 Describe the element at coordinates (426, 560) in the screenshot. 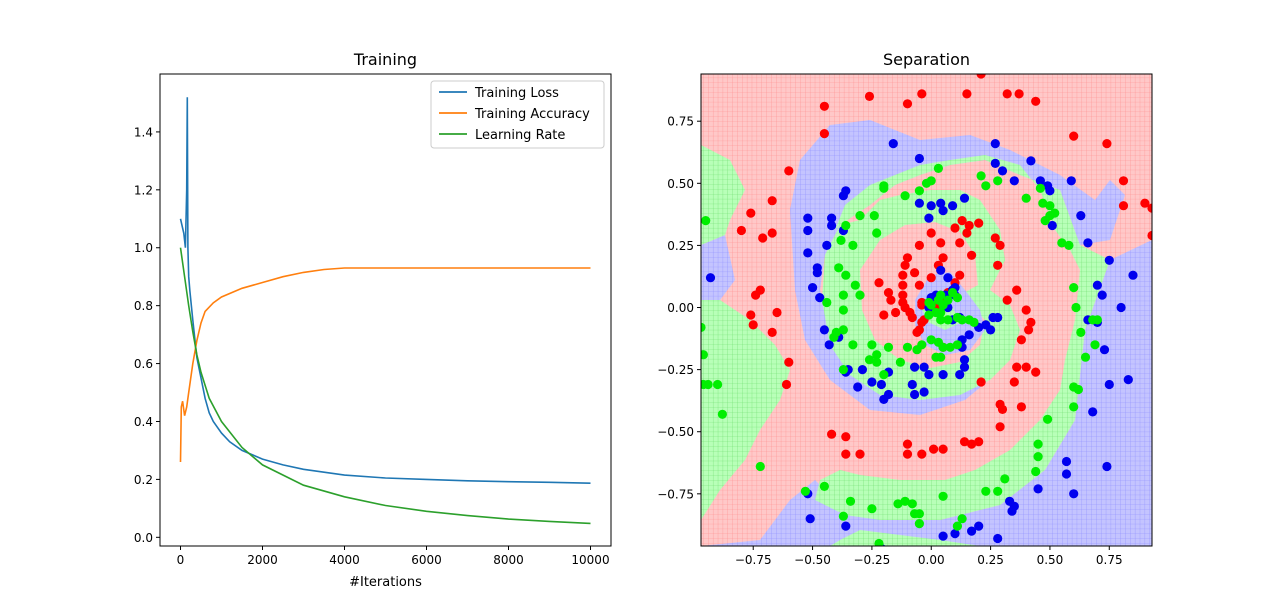

I see `x-tick-label: 6000` at that location.